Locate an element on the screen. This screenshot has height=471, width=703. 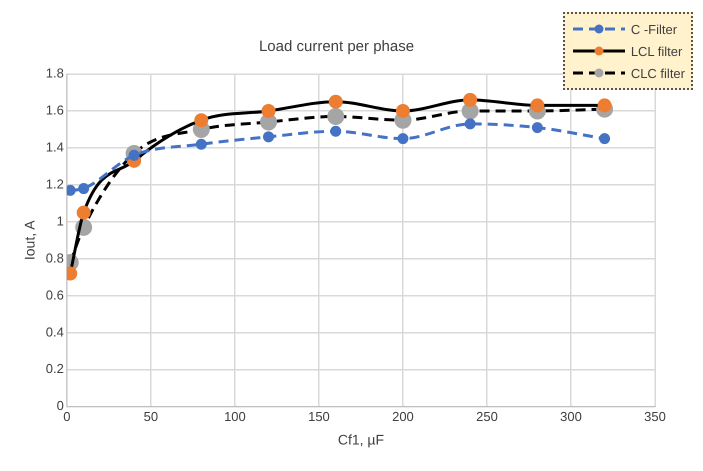
legend-label: CLC filter is located at coordinates (657, 73).